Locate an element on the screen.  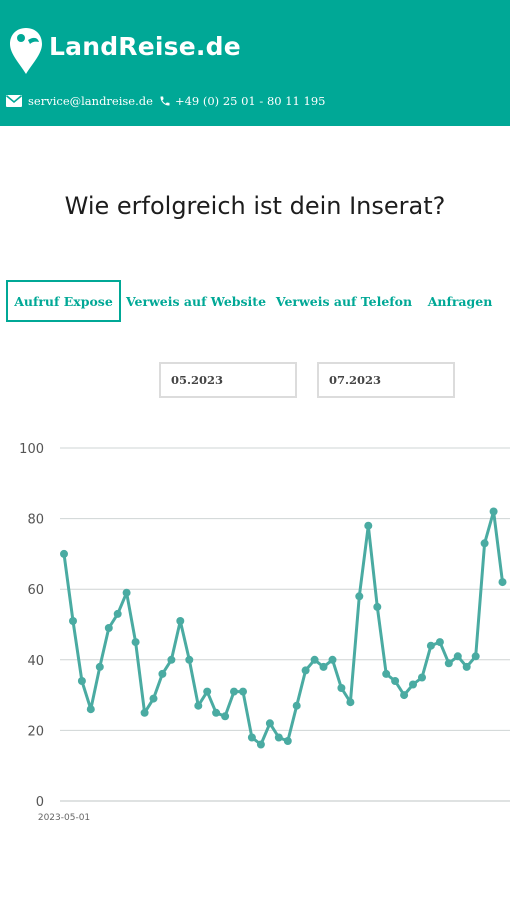
email-link: service@landreise.de is located at coordinates (90, 101).